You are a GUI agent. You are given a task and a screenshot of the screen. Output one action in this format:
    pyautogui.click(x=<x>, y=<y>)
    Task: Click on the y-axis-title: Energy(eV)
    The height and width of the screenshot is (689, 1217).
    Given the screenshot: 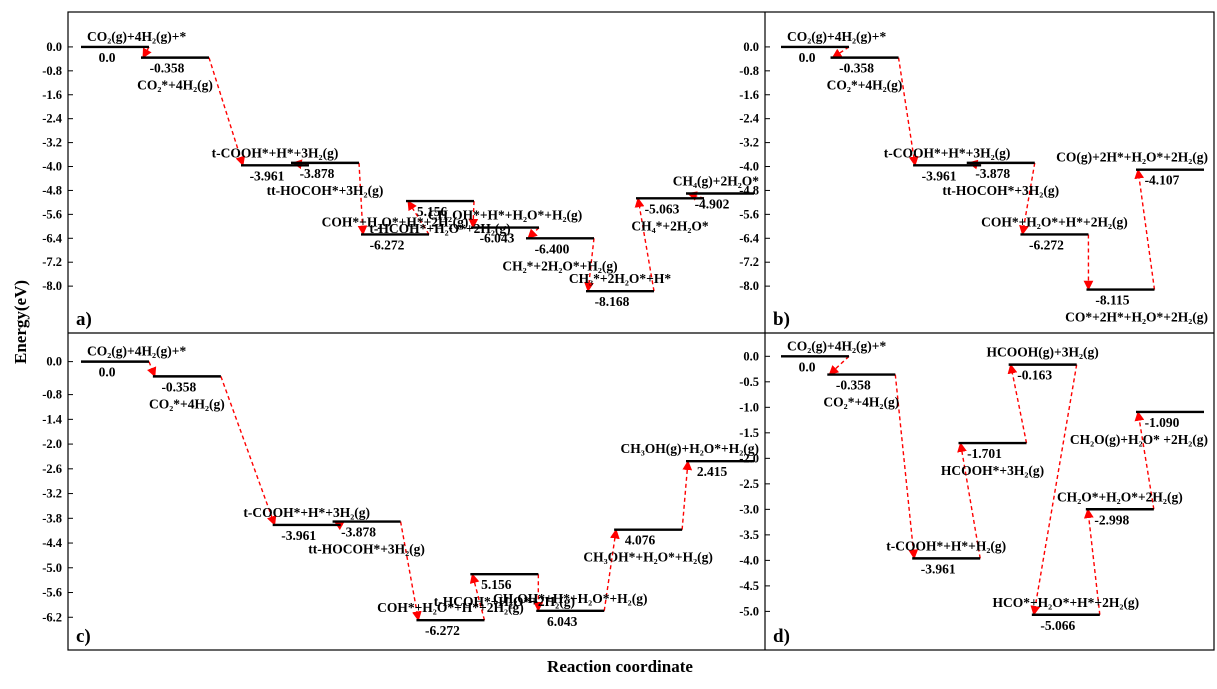 What is the action you would take?
    pyautogui.click(x=20, y=322)
    